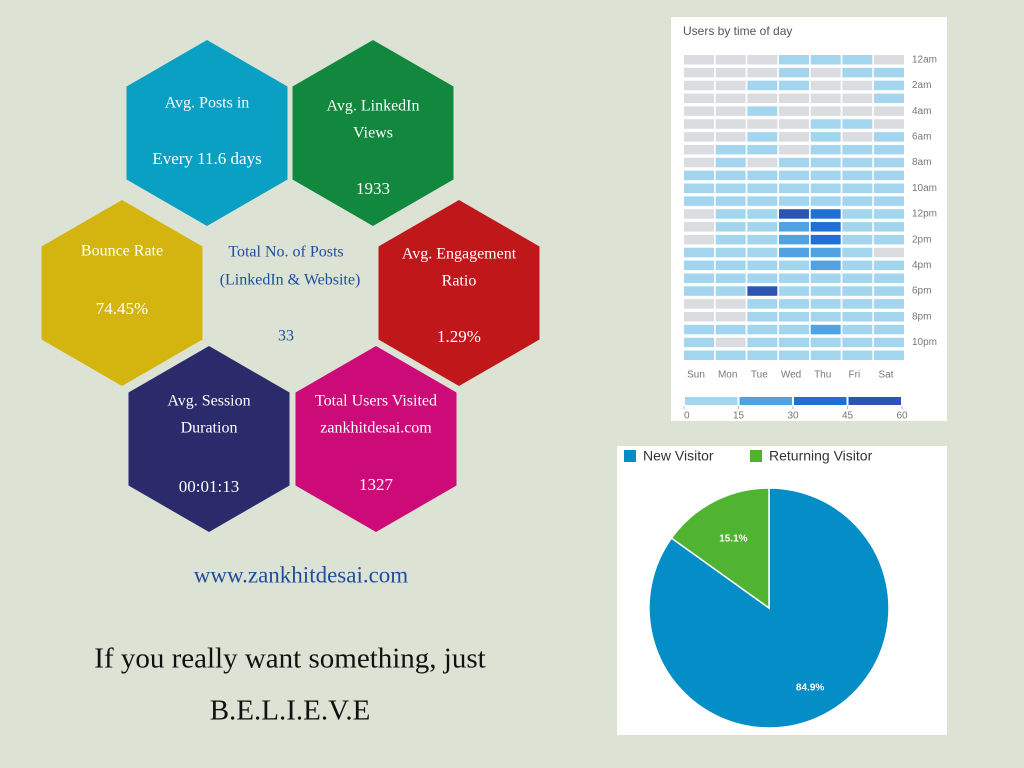 This screenshot has width=1024, height=768. I want to click on hexagon-label: Ratio, so click(459, 281).